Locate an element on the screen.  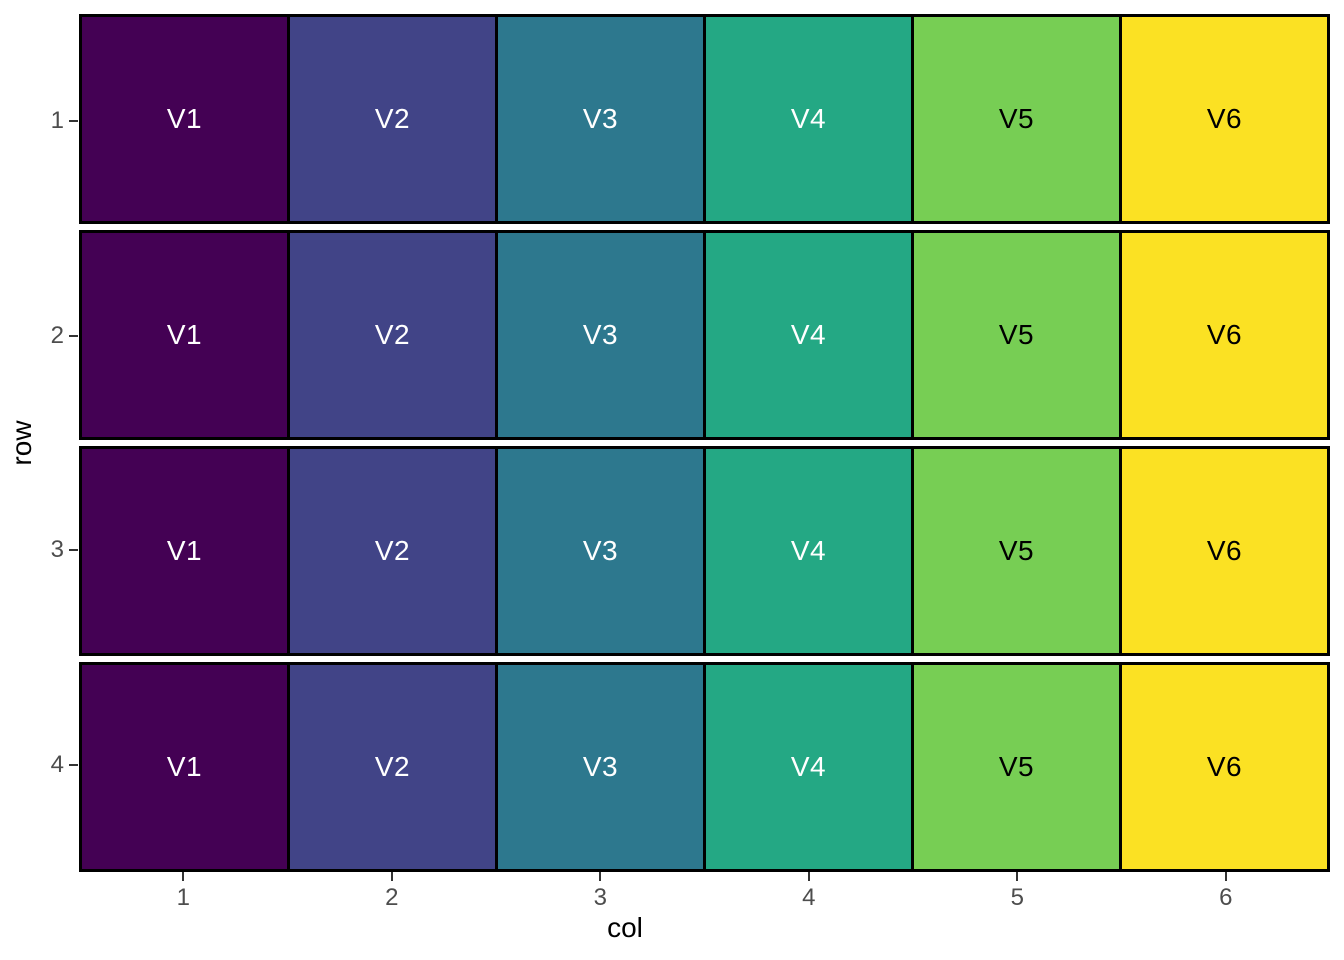
x-axis: 1 2 3 4 5 6 is located at coordinates (704, 916).